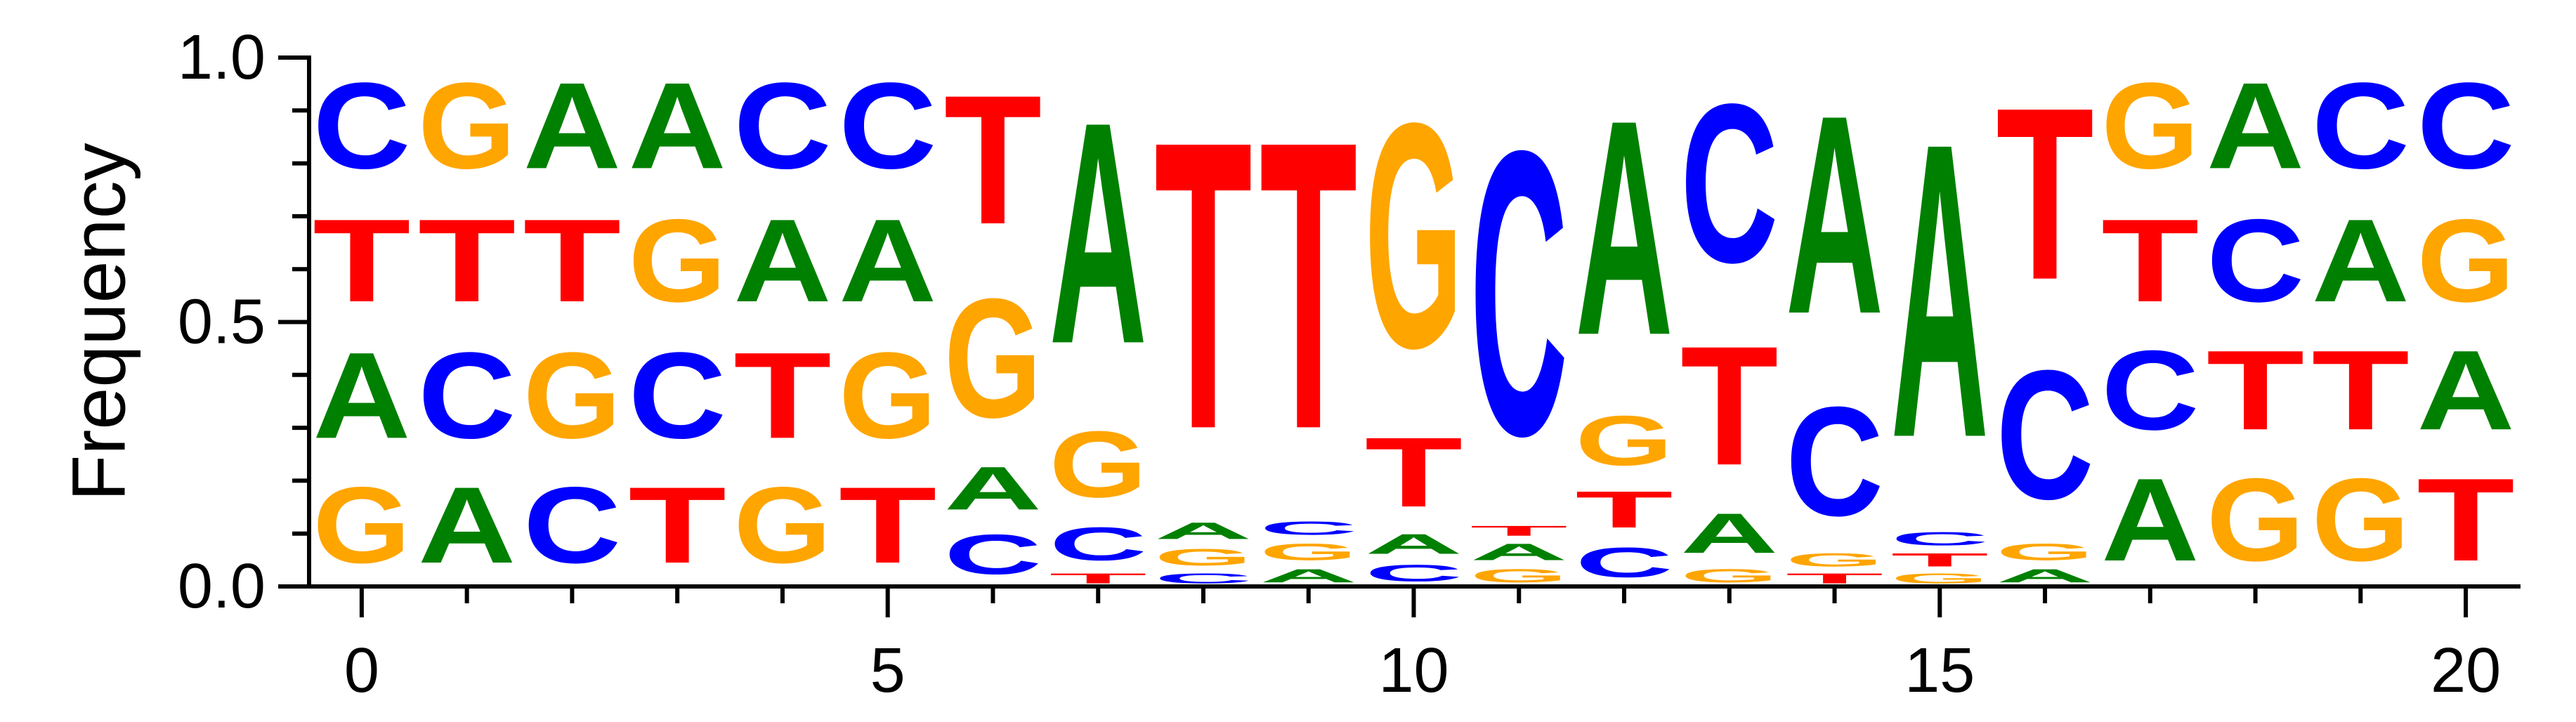 This screenshot has height=722, width=2576. Describe the element at coordinates (1939, 671) in the screenshot. I see `x-tick-label: 15` at that location.